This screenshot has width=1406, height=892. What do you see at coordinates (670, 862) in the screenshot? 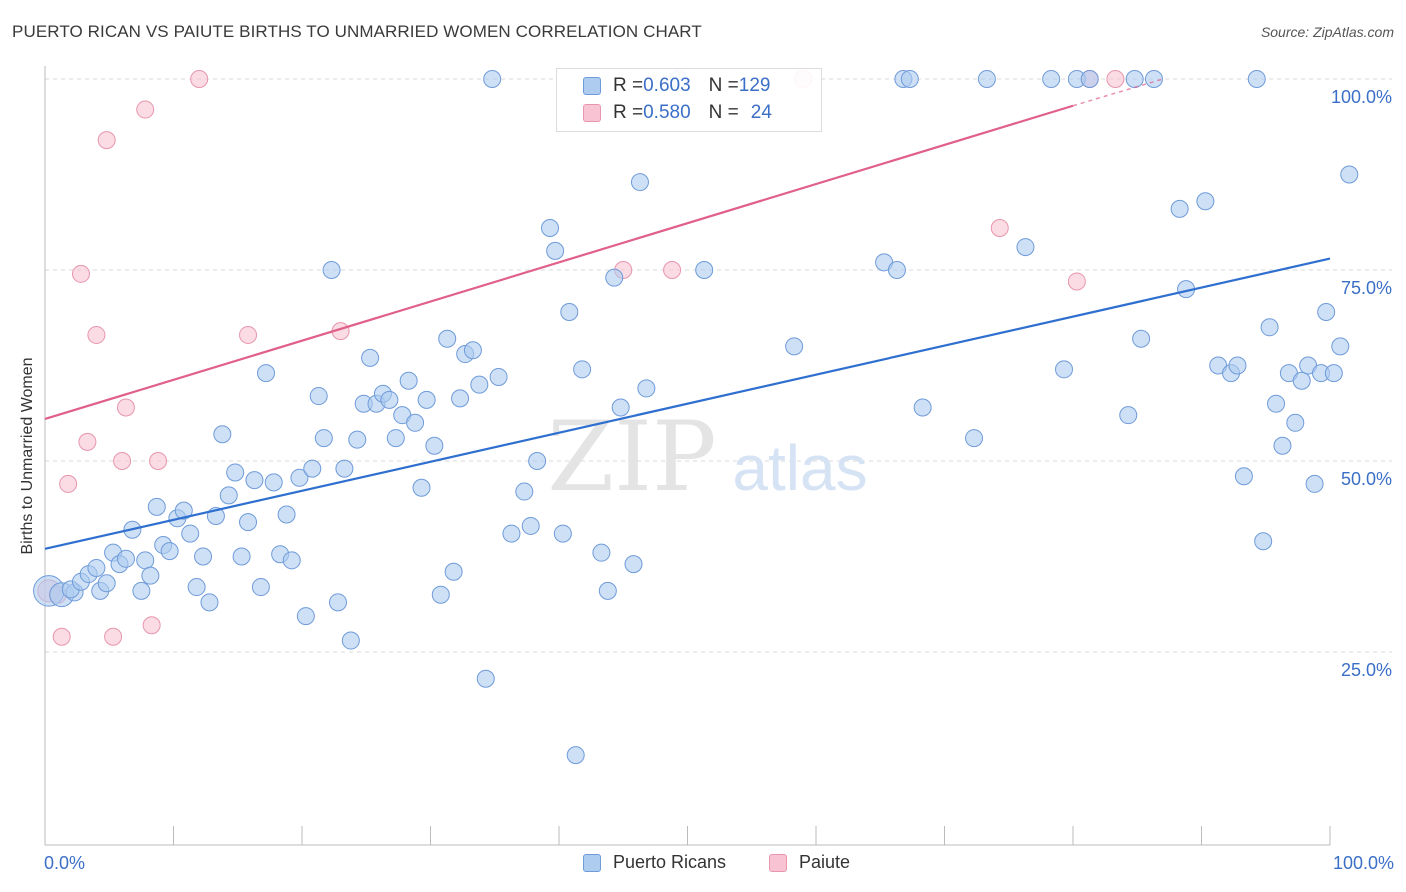
I see `legend-label-puerto-ricans: Puerto Ricans` at bounding box center [670, 862].